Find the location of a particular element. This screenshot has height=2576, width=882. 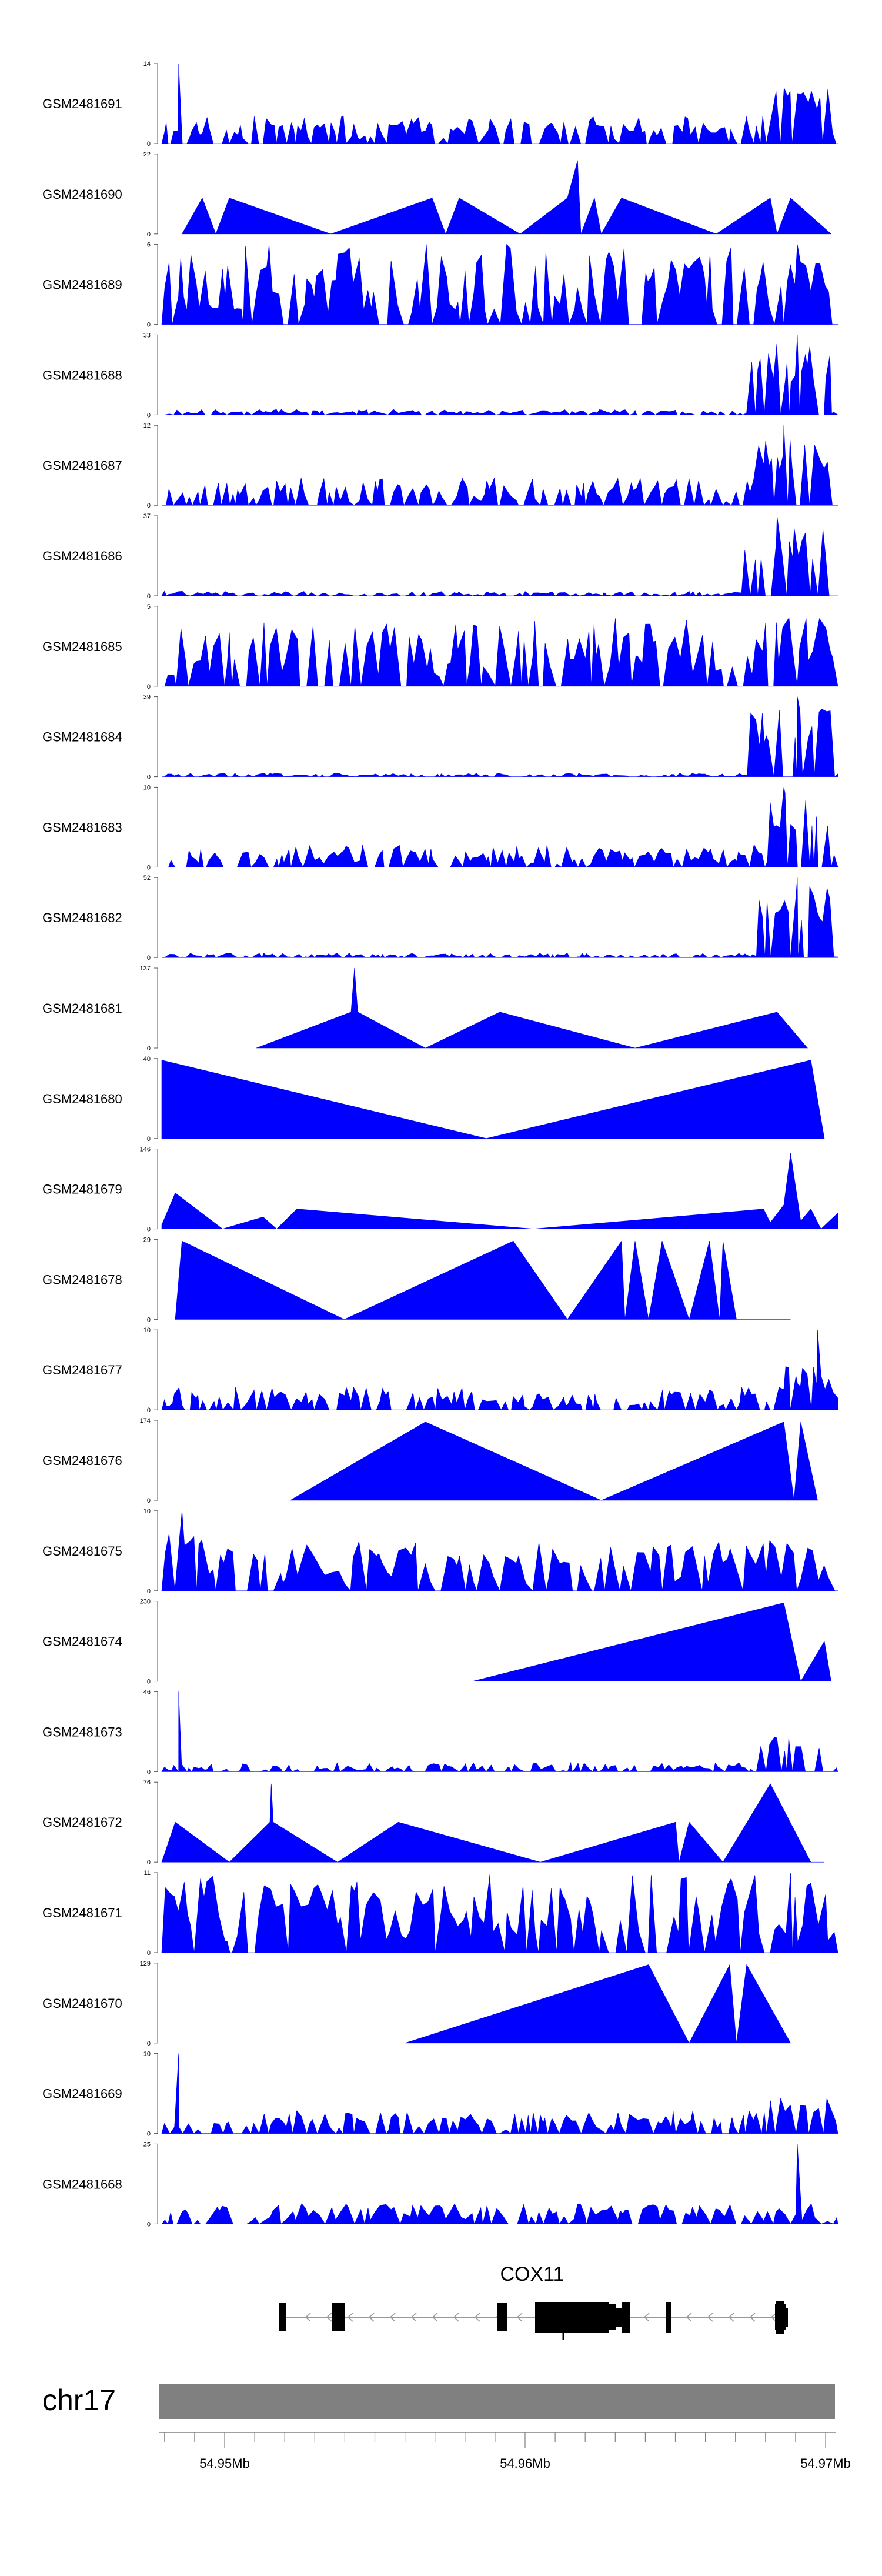

y-tick-label-max: 52 is located at coordinates (147, 878).